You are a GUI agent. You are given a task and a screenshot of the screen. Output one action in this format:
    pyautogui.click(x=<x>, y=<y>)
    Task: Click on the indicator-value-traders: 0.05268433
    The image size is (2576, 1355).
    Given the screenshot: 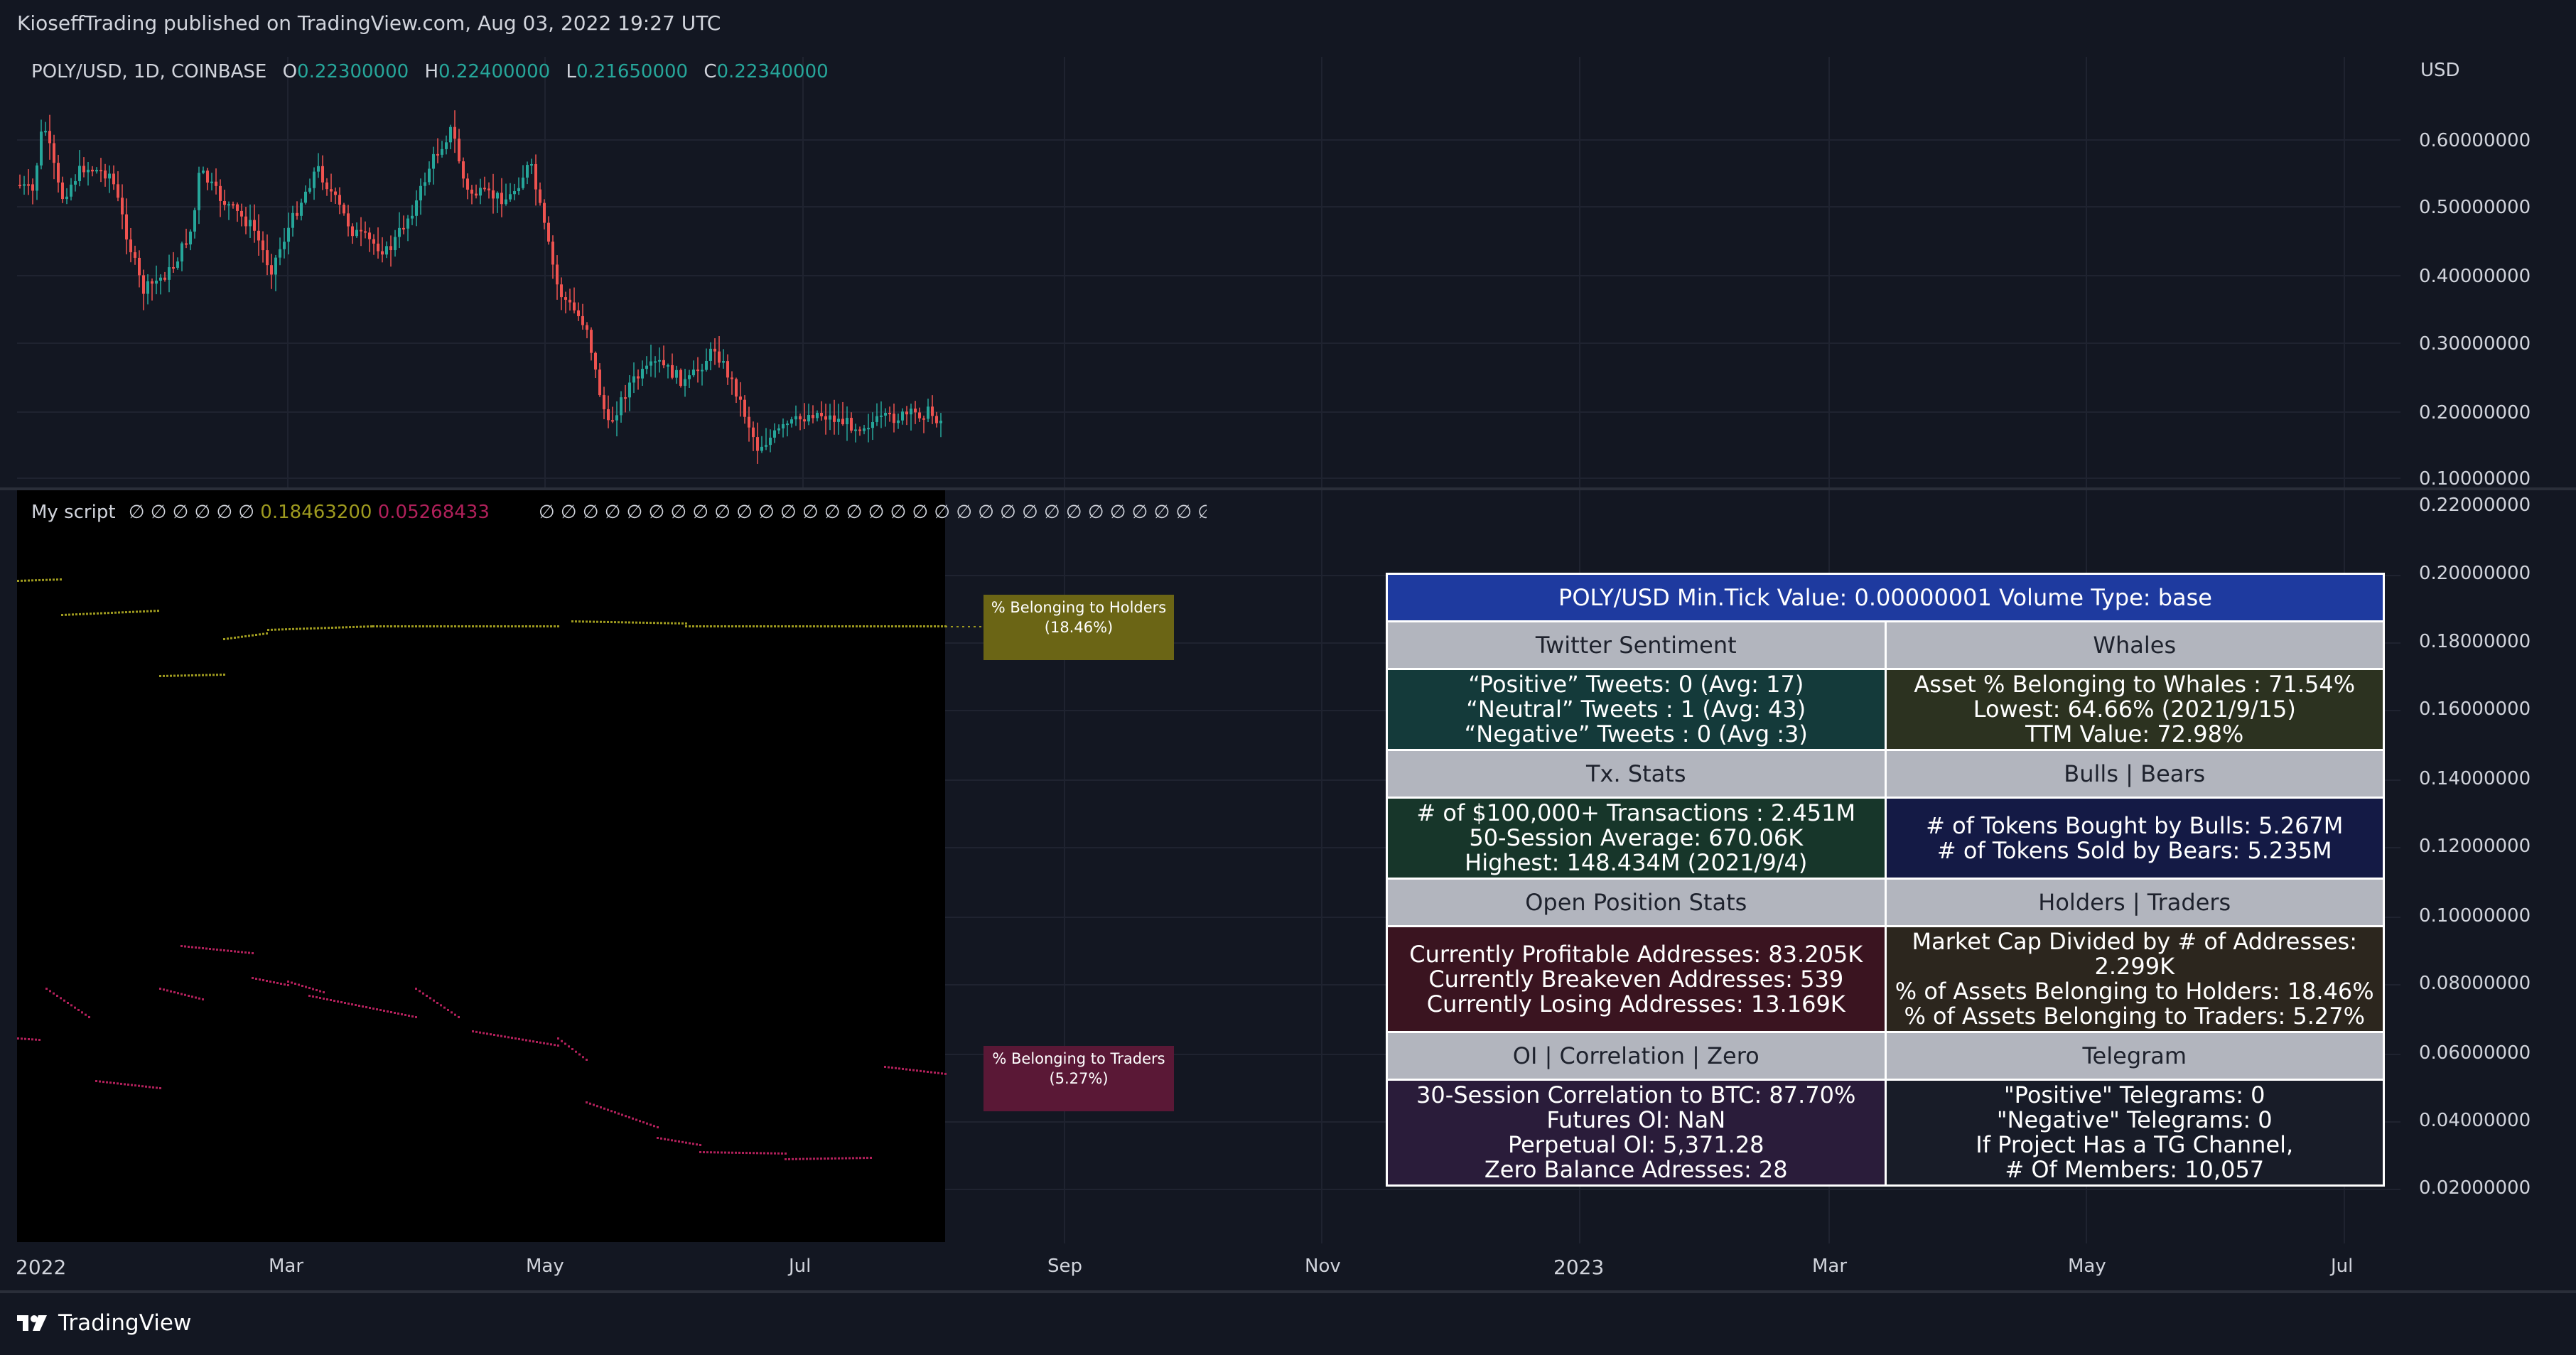 What is the action you would take?
    pyautogui.click(x=434, y=512)
    